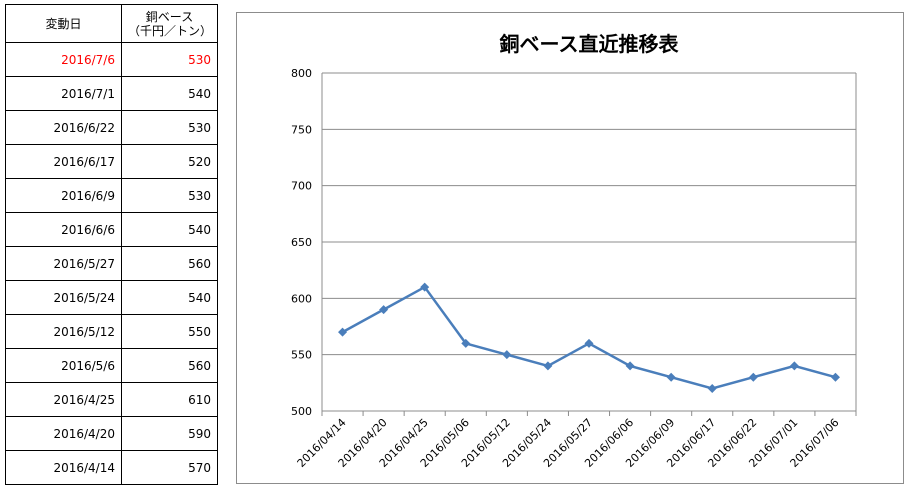 The height and width of the screenshot is (488, 910). Describe the element at coordinates (169, 16) in the screenshot. I see `header-price-line1: 銅ベース` at that location.